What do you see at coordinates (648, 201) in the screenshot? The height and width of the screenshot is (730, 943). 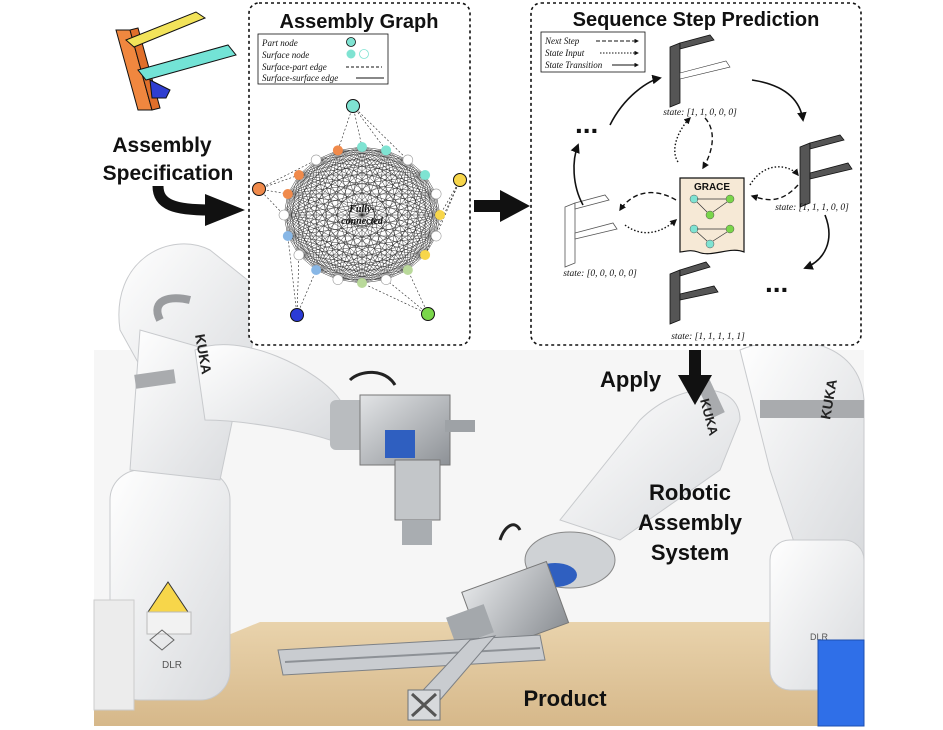 I see `next-step-arrow-left` at bounding box center [648, 201].